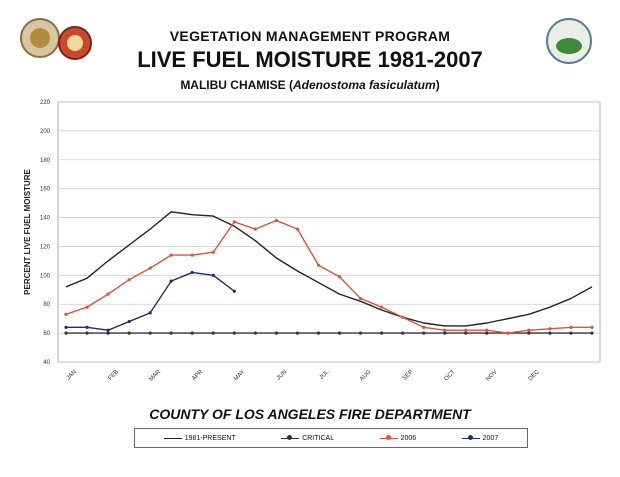  I want to click on y-tick-label: 200, so click(45, 132).